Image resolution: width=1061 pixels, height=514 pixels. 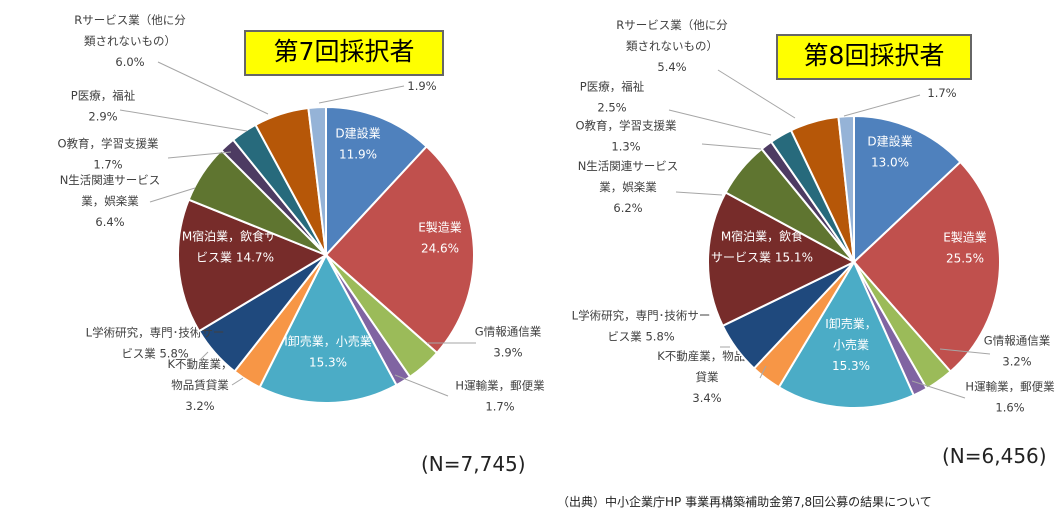 What do you see at coordinates (672, 25) in the screenshot?
I see `slice-label-line: Rサービス業（他に分` at bounding box center [672, 25].